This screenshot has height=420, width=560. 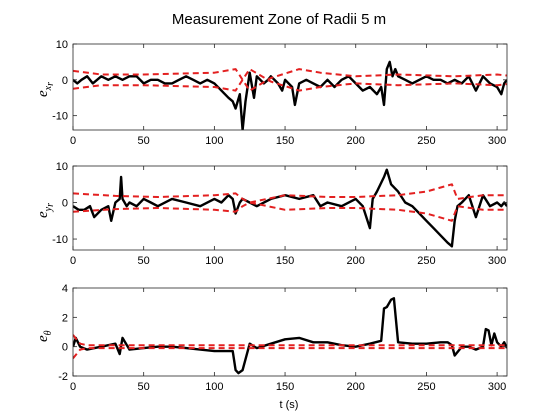 I want to click on x-axis-label: t (s), so click(x=289, y=405).